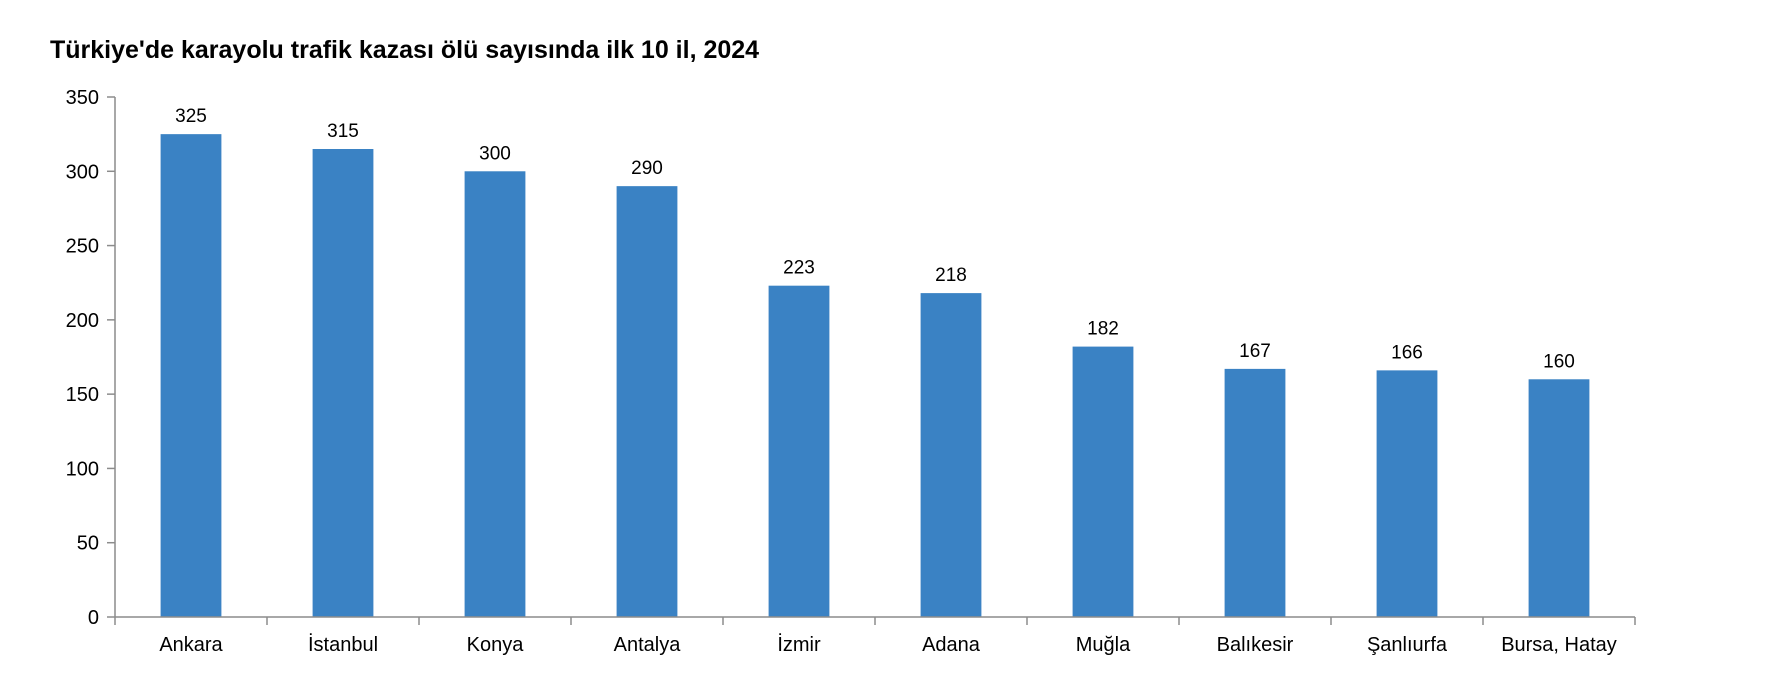  Describe the element at coordinates (1407, 352) in the screenshot. I see `data-label: 166` at that location.